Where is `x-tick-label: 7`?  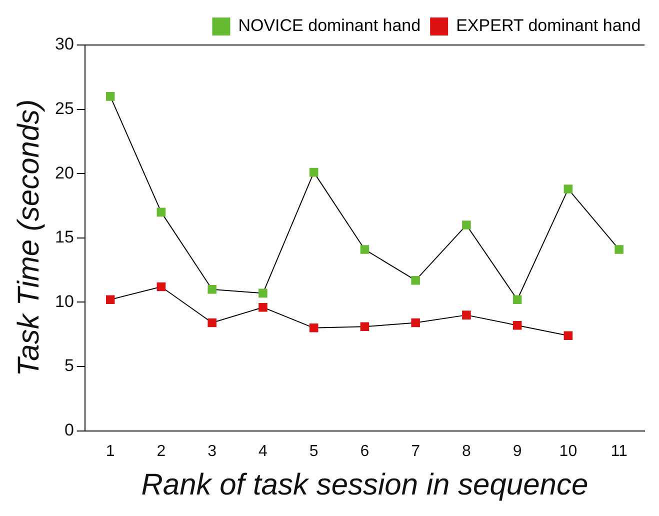 x-tick-label: 7 is located at coordinates (415, 451).